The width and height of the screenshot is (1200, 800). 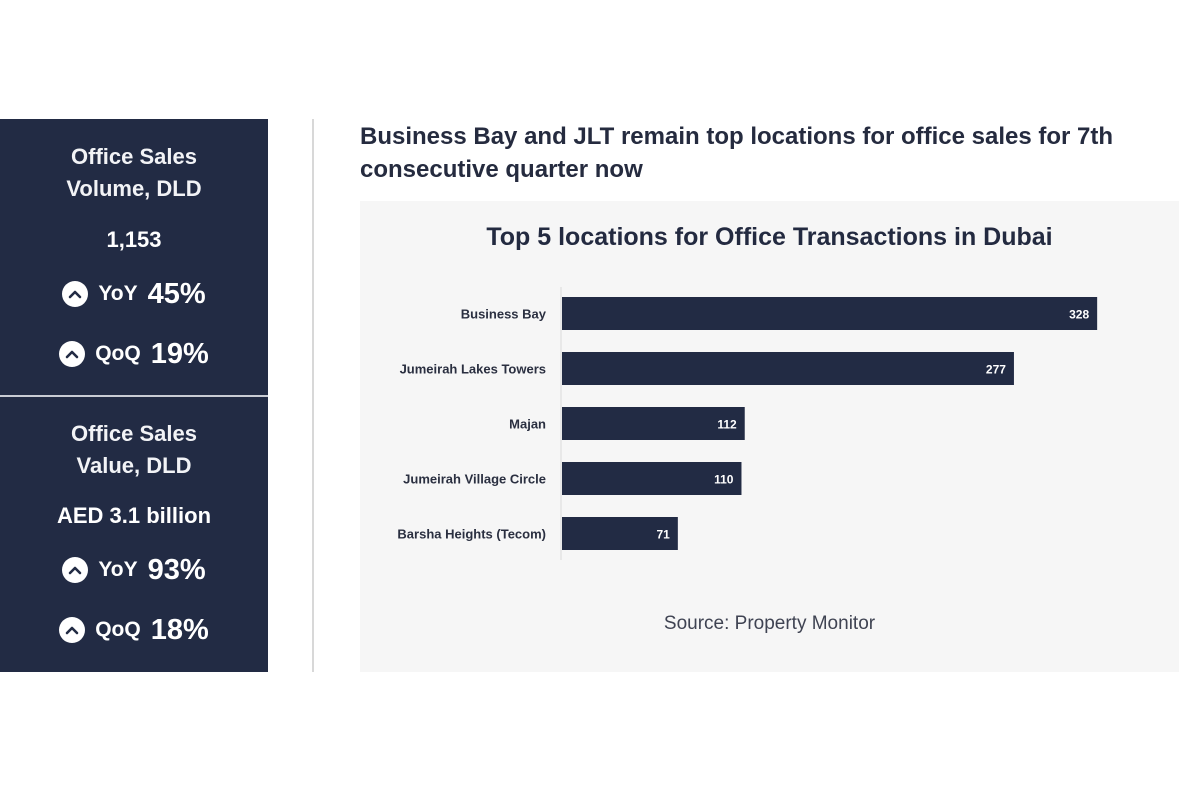 What do you see at coordinates (727, 425) in the screenshot?
I see `bar-value-label: 112` at bounding box center [727, 425].